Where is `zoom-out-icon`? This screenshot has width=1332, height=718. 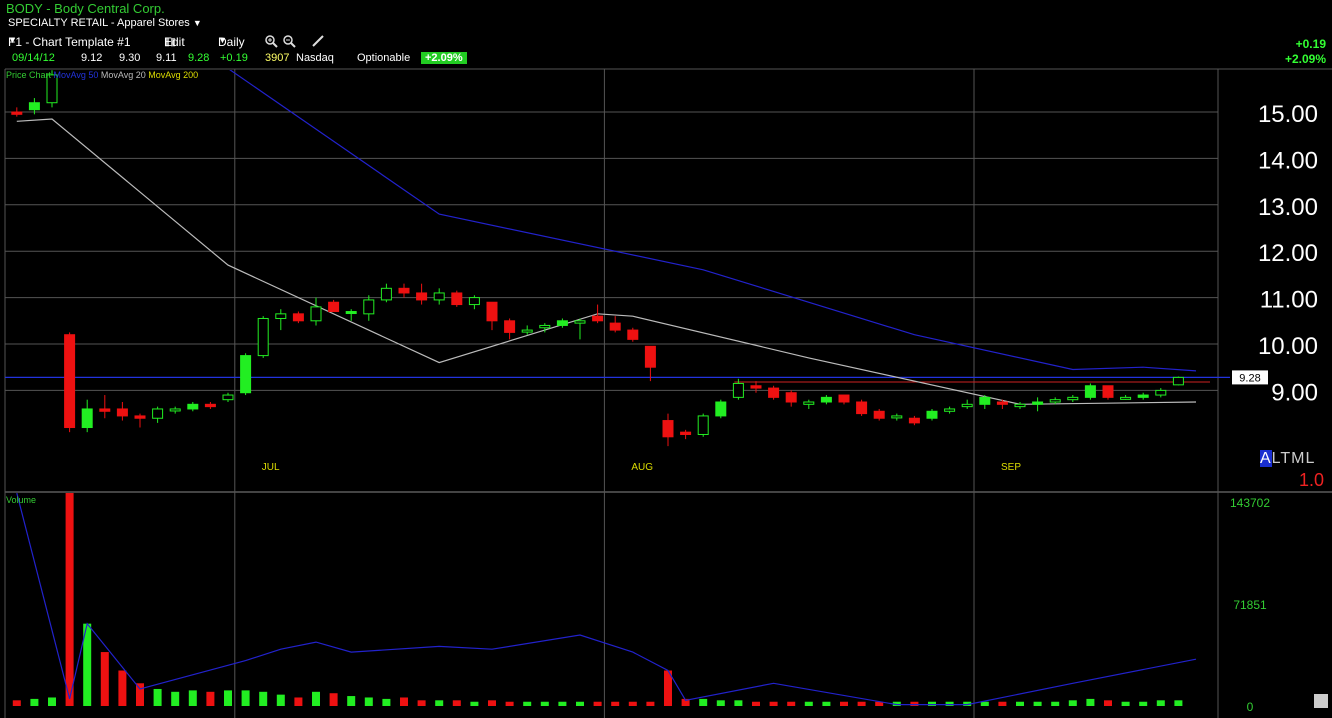 zoom-out-icon is located at coordinates (289, 42).